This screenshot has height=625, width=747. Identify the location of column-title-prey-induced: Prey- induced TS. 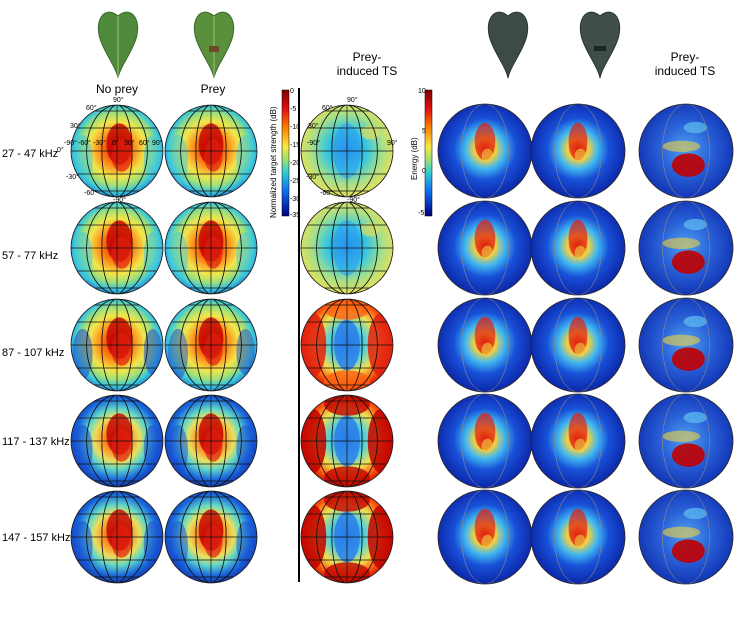
(367, 64).